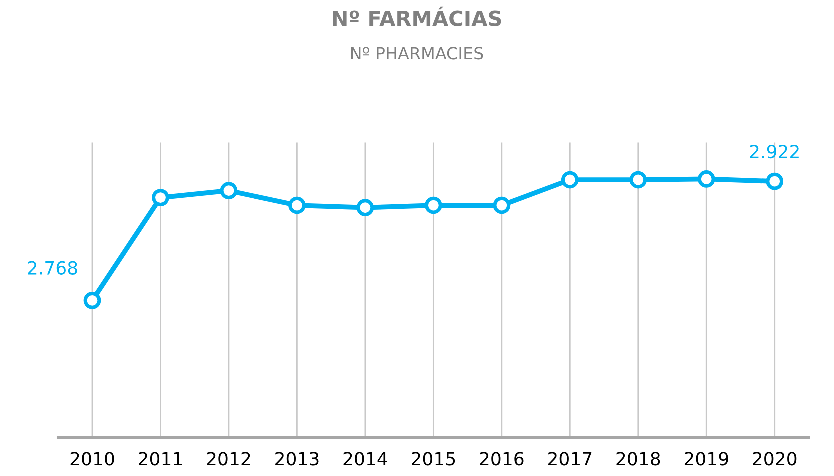 The height and width of the screenshot is (476, 834). I want to click on data-label: 2.768, so click(53, 268).